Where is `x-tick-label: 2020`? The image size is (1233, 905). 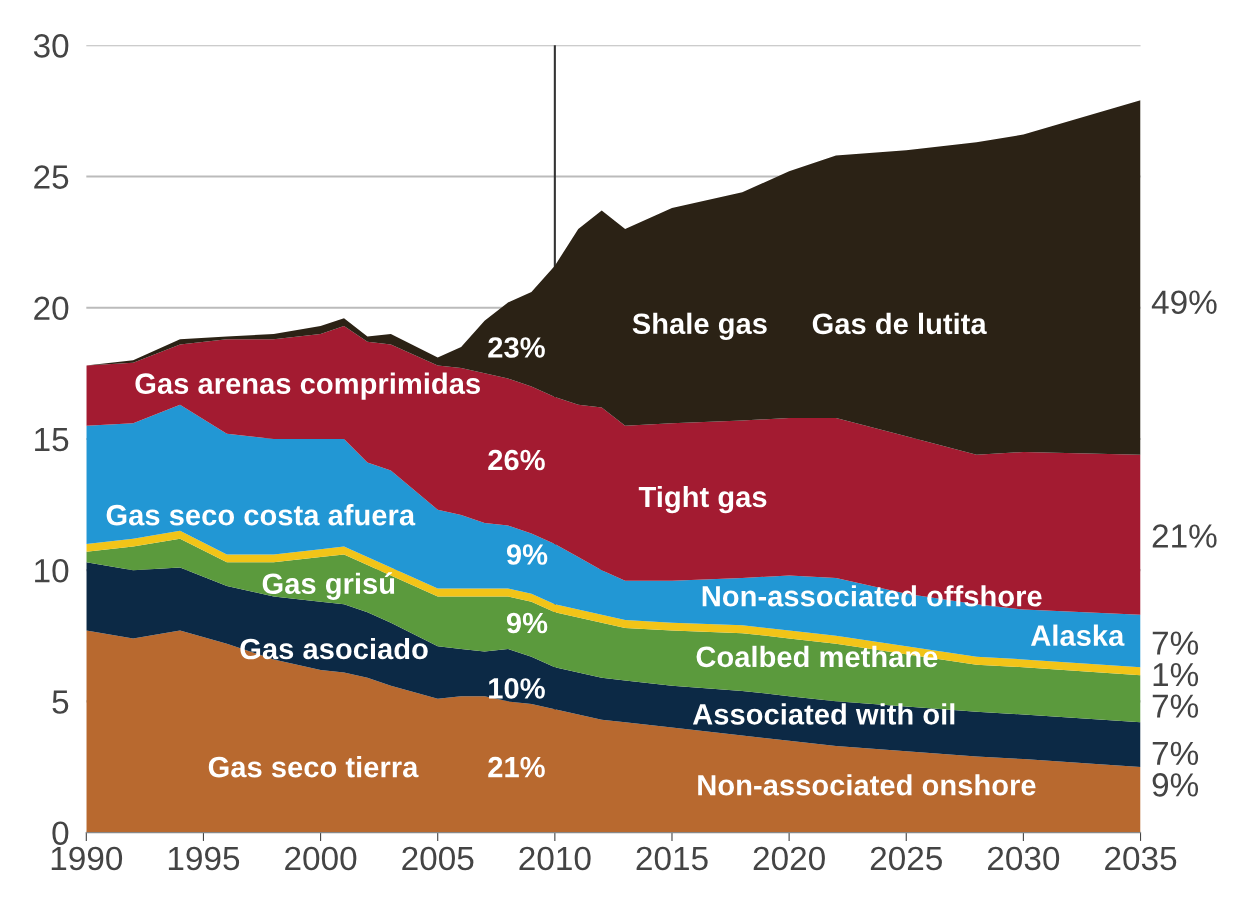 x-tick-label: 2020 is located at coordinates (789, 858).